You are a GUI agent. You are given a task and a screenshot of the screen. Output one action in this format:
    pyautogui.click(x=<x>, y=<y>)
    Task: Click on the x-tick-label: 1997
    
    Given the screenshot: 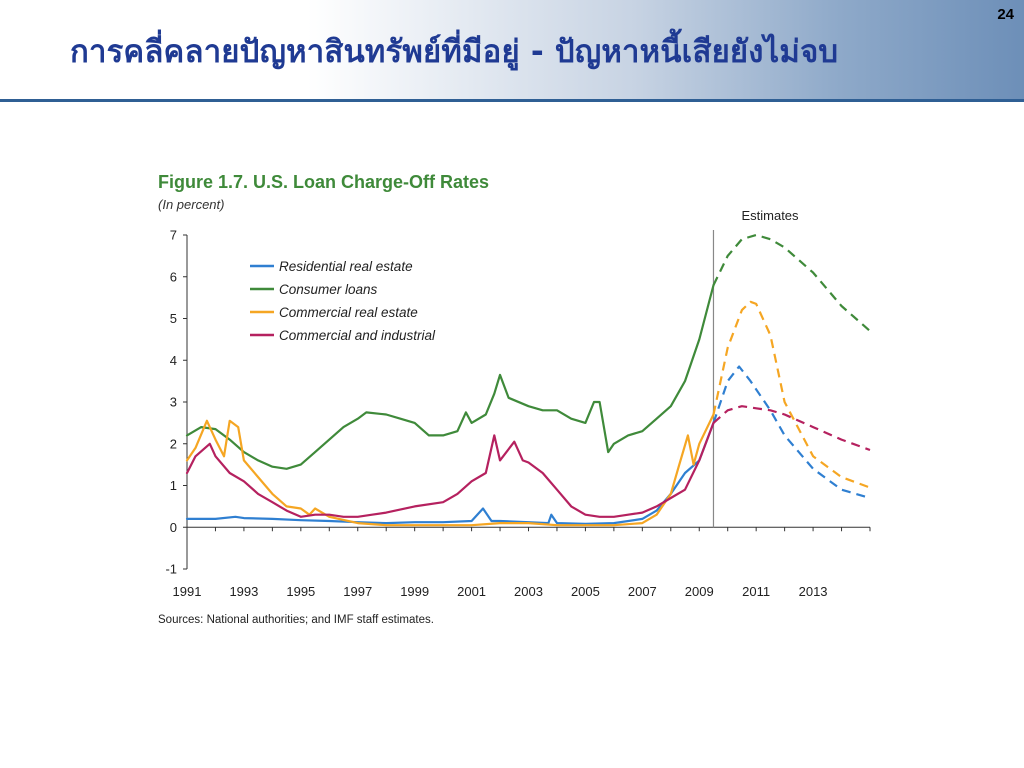 What is the action you would take?
    pyautogui.click(x=357, y=591)
    